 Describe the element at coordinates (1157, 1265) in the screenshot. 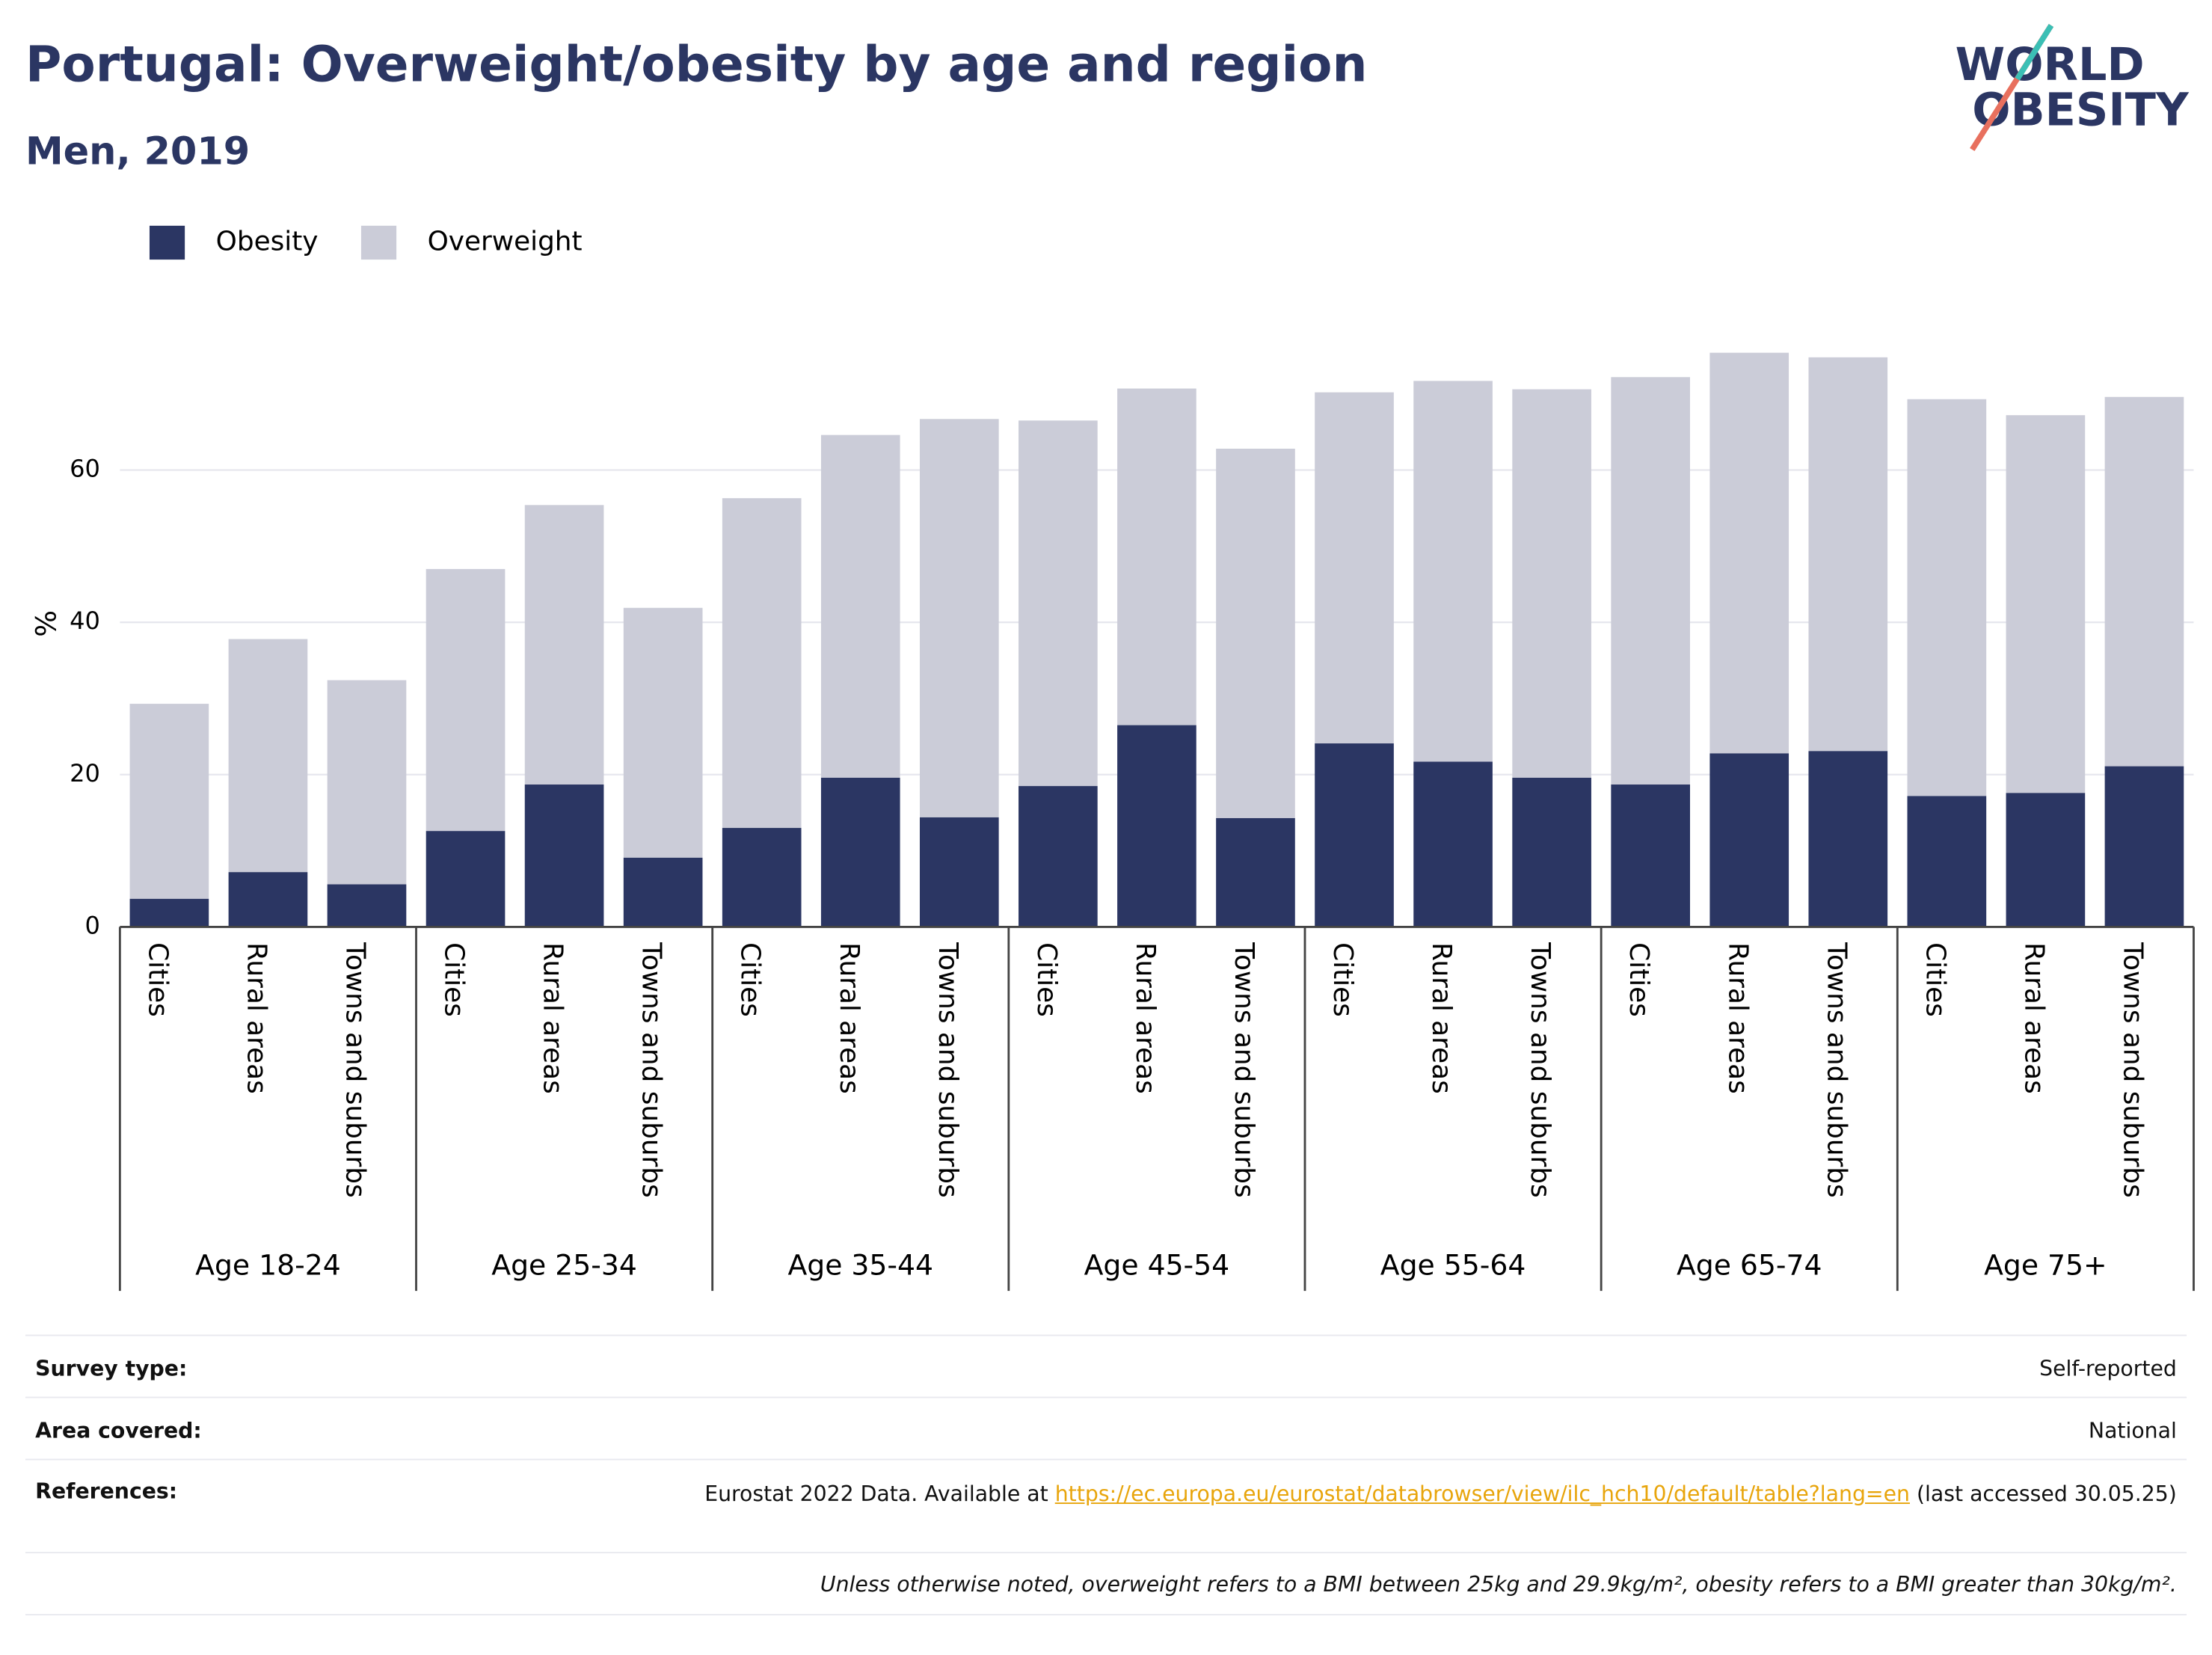

I see `group-label: Age 45-54` at that location.